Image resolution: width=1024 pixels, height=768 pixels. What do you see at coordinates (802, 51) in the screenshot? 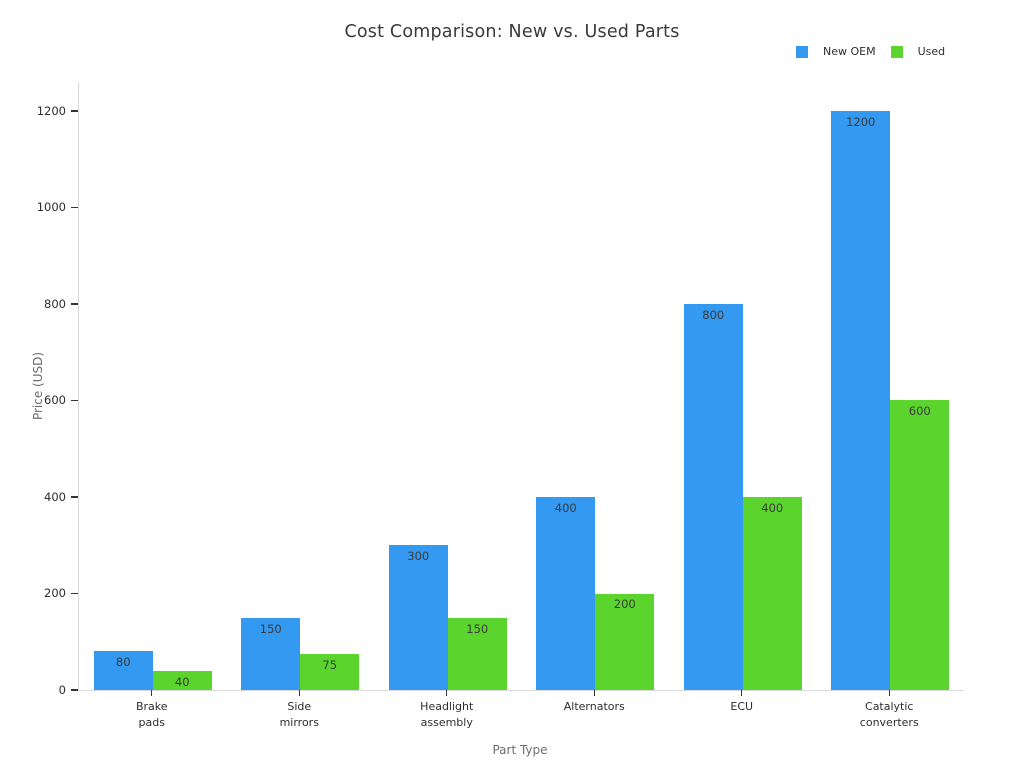
I see `legend-swatch-new-oem-icon` at bounding box center [802, 51].